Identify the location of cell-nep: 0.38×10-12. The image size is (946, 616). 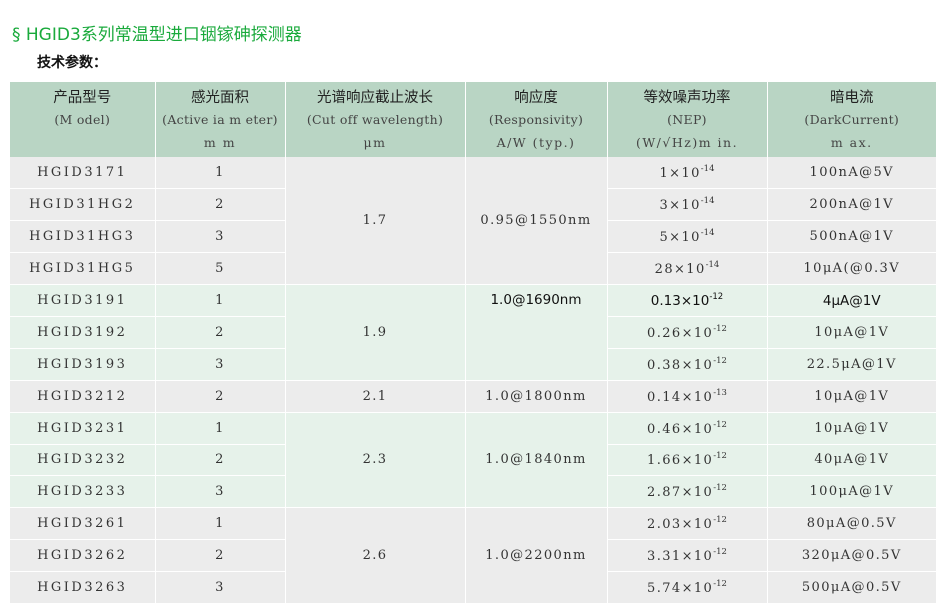
(687, 364).